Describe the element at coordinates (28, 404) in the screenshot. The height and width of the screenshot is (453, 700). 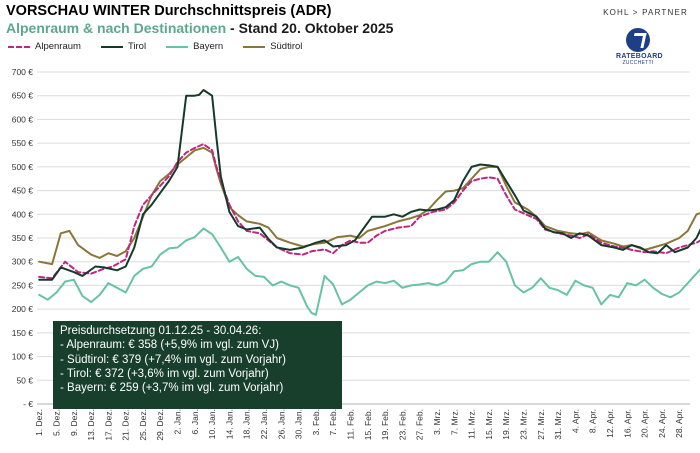
I see `y-tick-label: - €` at that location.